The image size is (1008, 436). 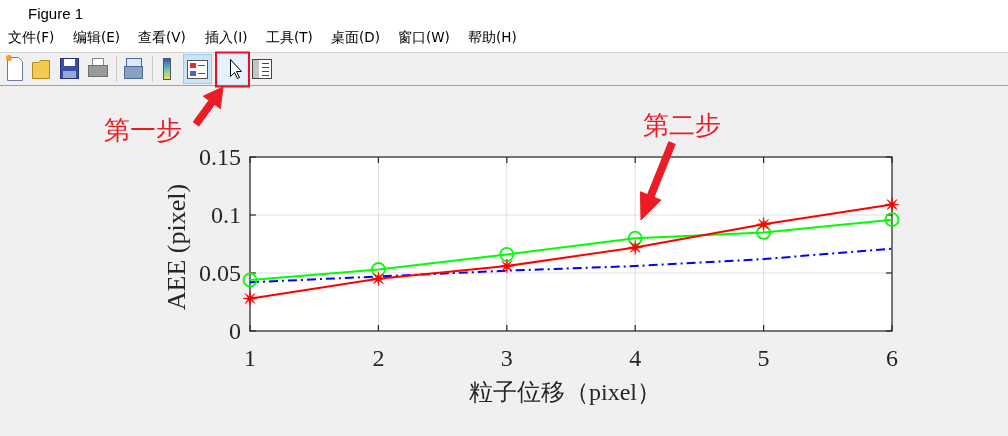 What do you see at coordinates (220, 157) in the screenshot?
I see `y-tick-label: 0.15` at bounding box center [220, 157].